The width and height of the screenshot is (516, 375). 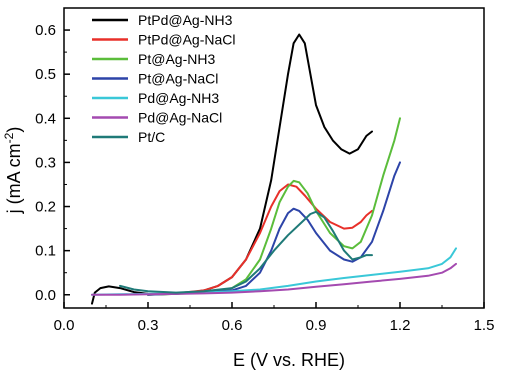 I want to click on x-axis-title: E (V vs. RHE), so click(x=289, y=360).